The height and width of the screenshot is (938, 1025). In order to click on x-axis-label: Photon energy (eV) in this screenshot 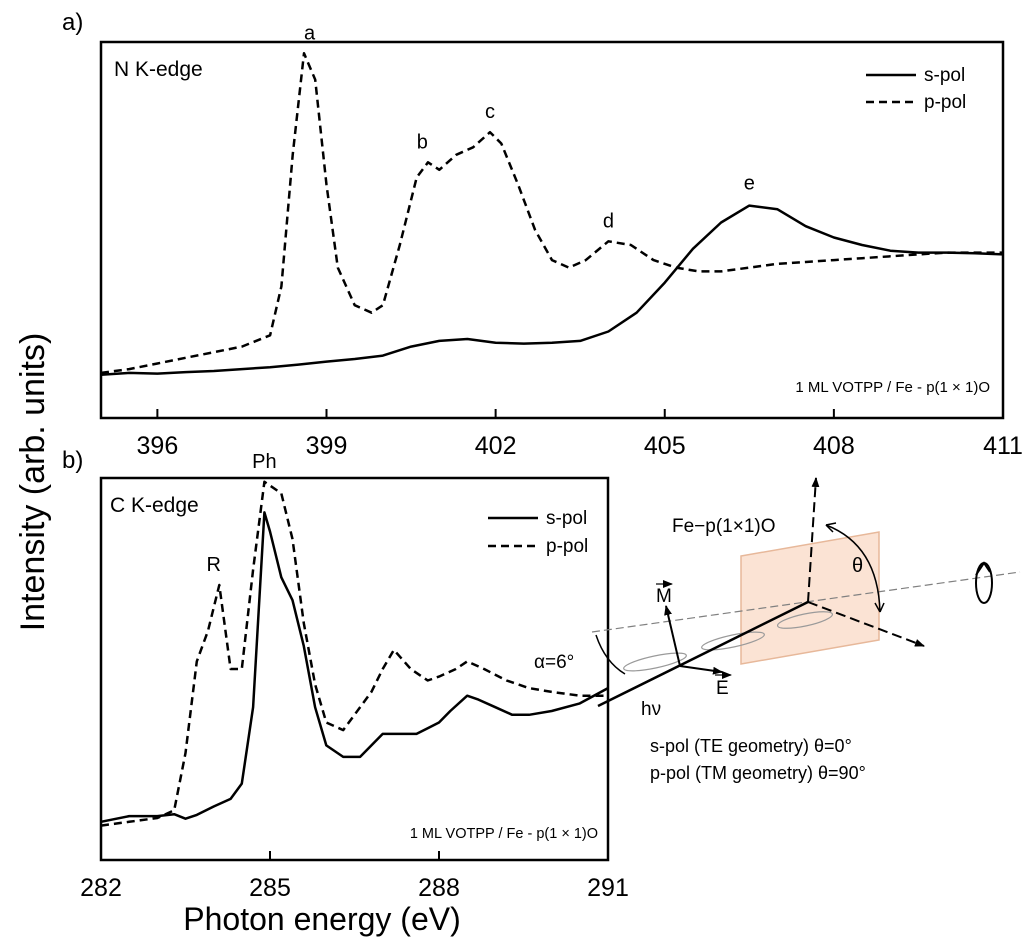, I will do `click(322, 919)`.